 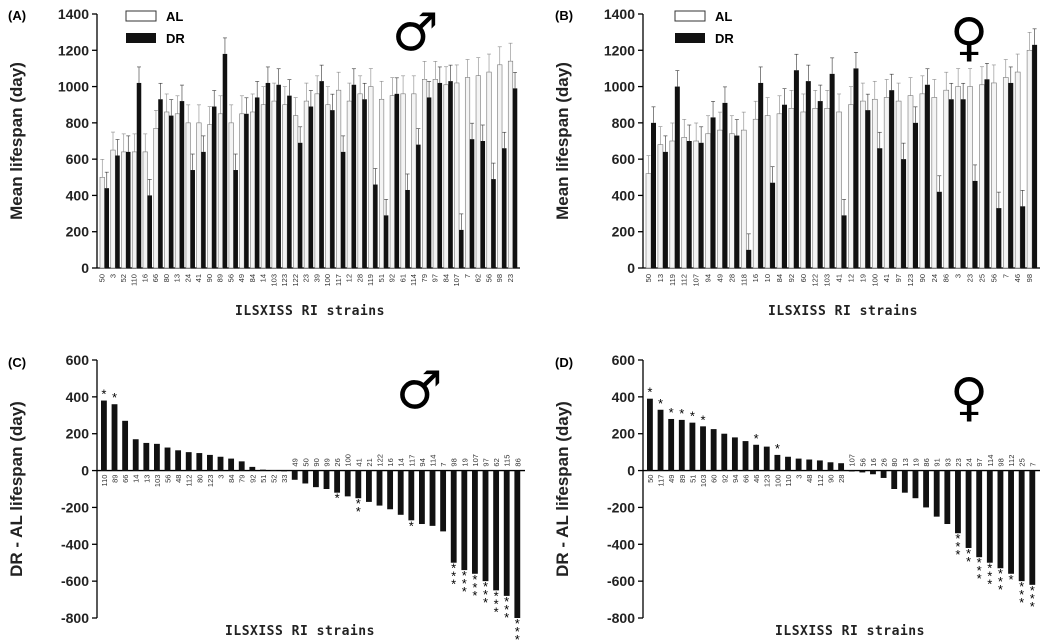 I want to click on panel-2-category-label: 60, so click(x=803, y=278).